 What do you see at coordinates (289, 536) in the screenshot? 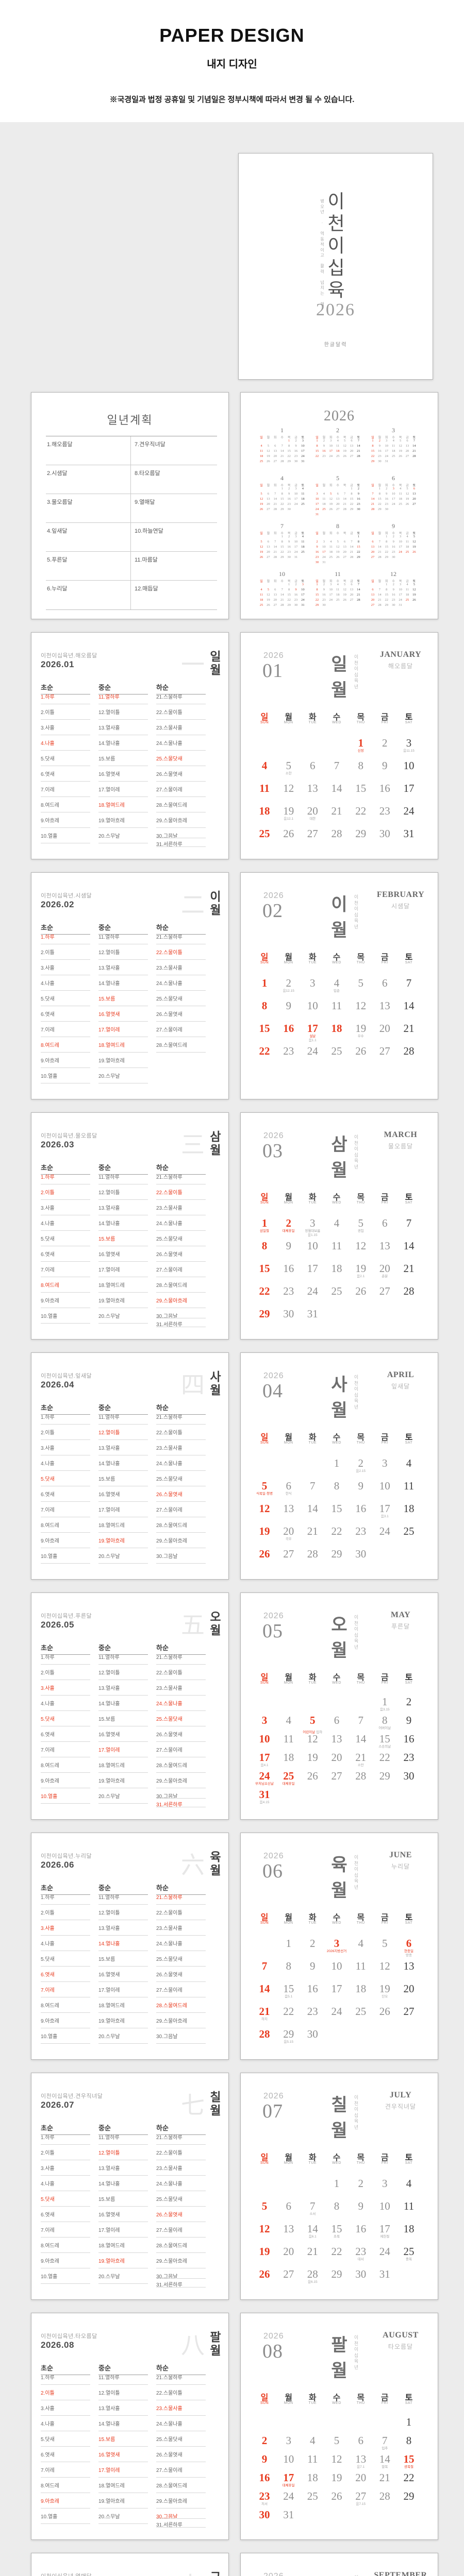
I see `mini-calendar-date: 2` at bounding box center [289, 536].